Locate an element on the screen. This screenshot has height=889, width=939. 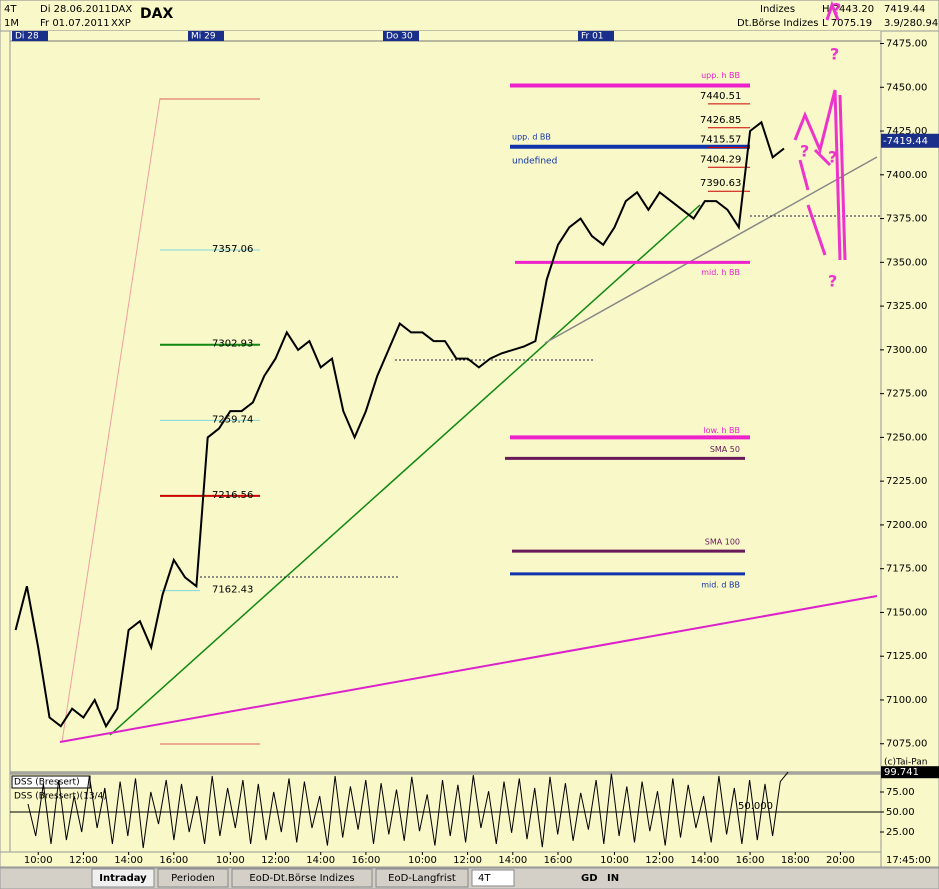
day-marker: Do 30 is located at coordinates (399, 37).